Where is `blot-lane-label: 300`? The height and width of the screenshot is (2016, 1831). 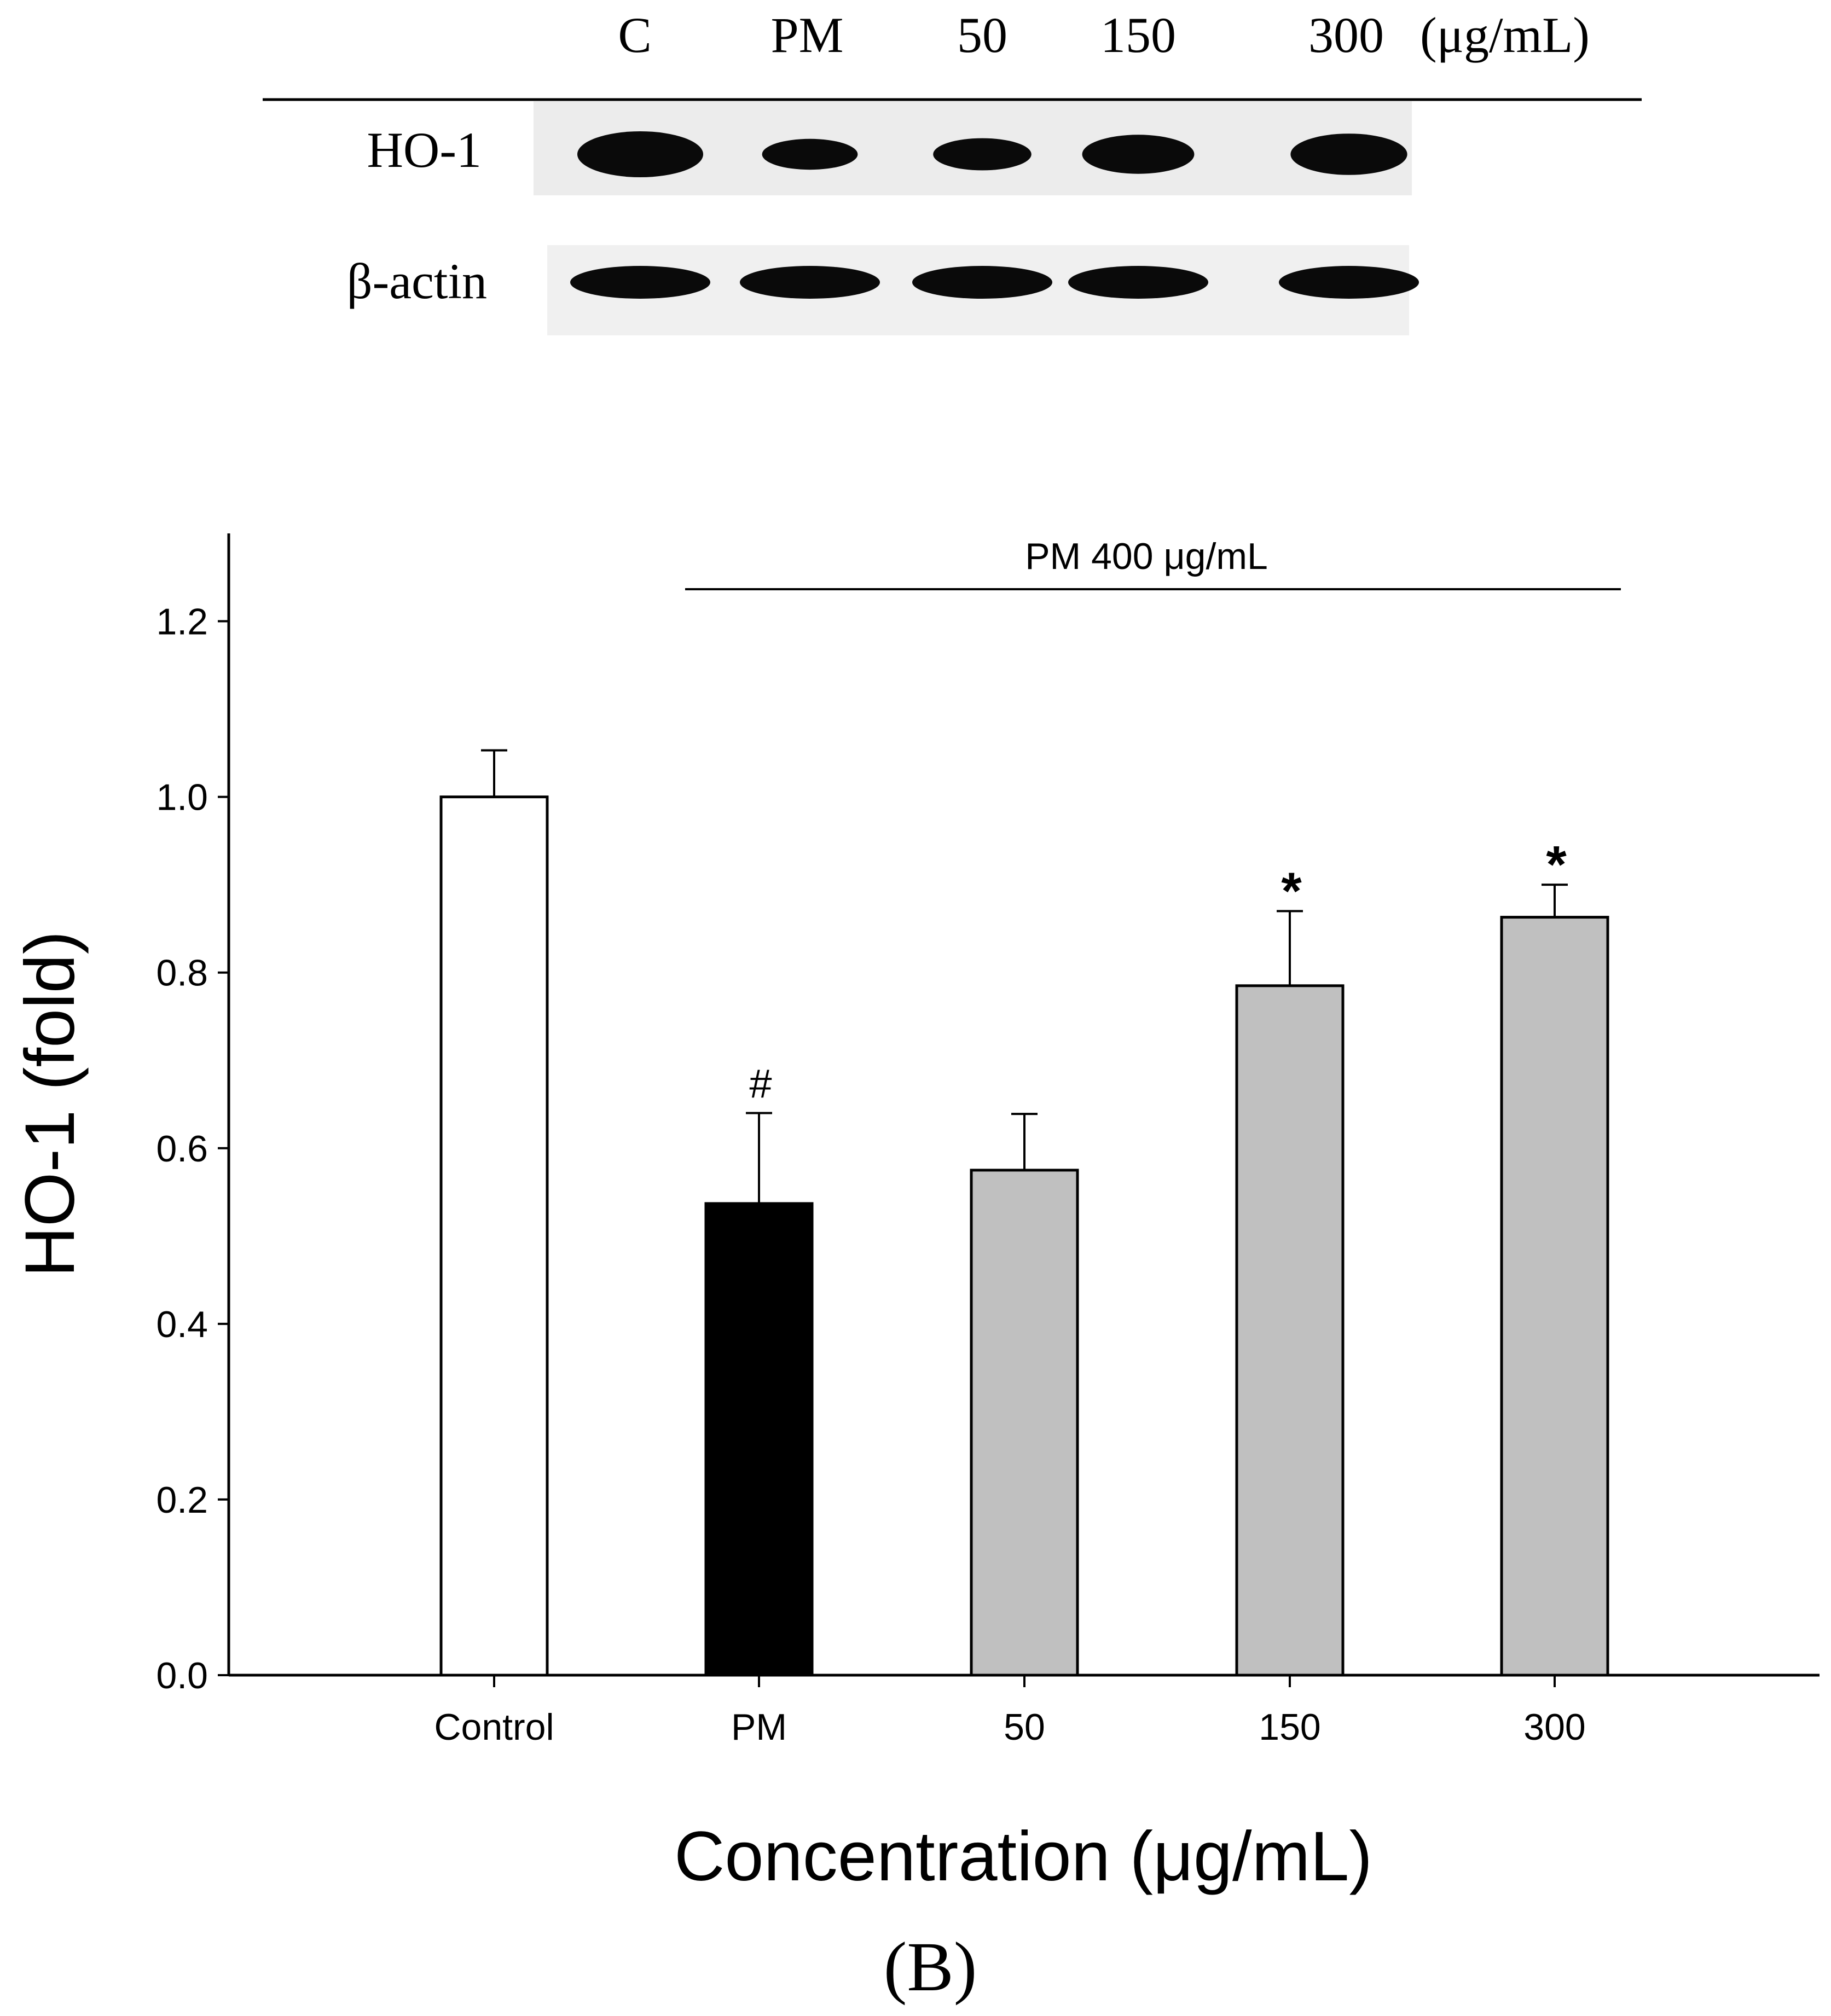 blot-lane-label: 300 is located at coordinates (1346, 35).